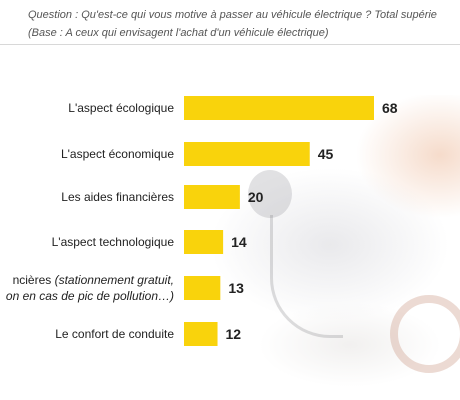 Image resolution: width=460 pixels, height=400 pixels. What do you see at coordinates (239, 242) in the screenshot?
I see `value-label-4: 14` at bounding box center [239, 242].